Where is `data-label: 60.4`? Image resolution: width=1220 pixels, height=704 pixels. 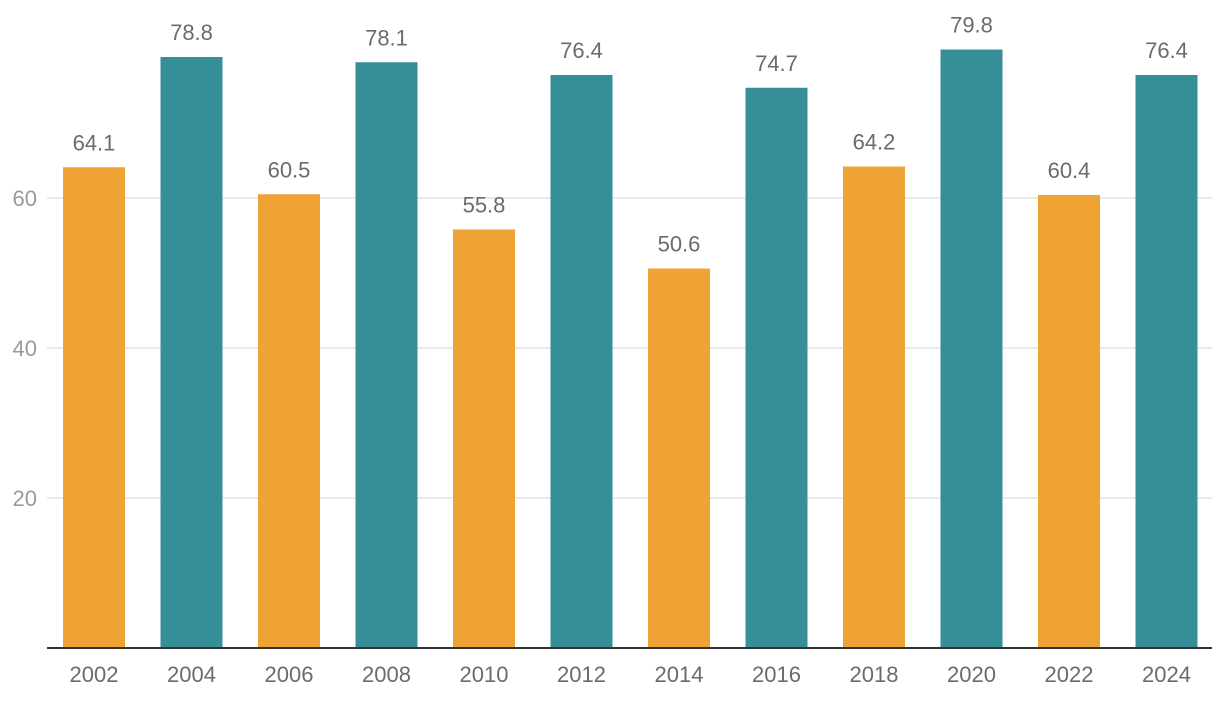 data-label: 60.4 is located at coordinates (1069, 170).